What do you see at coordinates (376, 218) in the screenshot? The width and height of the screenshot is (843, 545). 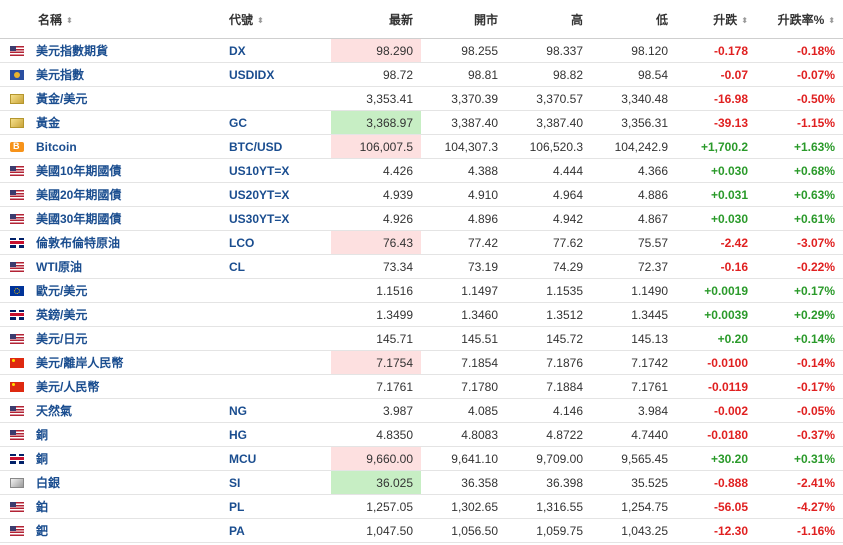 I see `cell-last: 4.926` at bounding box center [376, 218].